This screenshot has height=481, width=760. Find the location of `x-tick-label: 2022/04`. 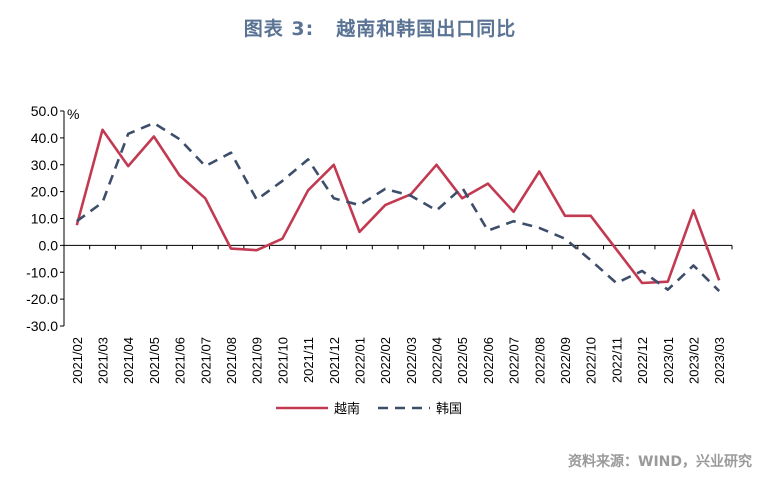

x-tick-label: 2022/04 is located at coordinates (437, 360).